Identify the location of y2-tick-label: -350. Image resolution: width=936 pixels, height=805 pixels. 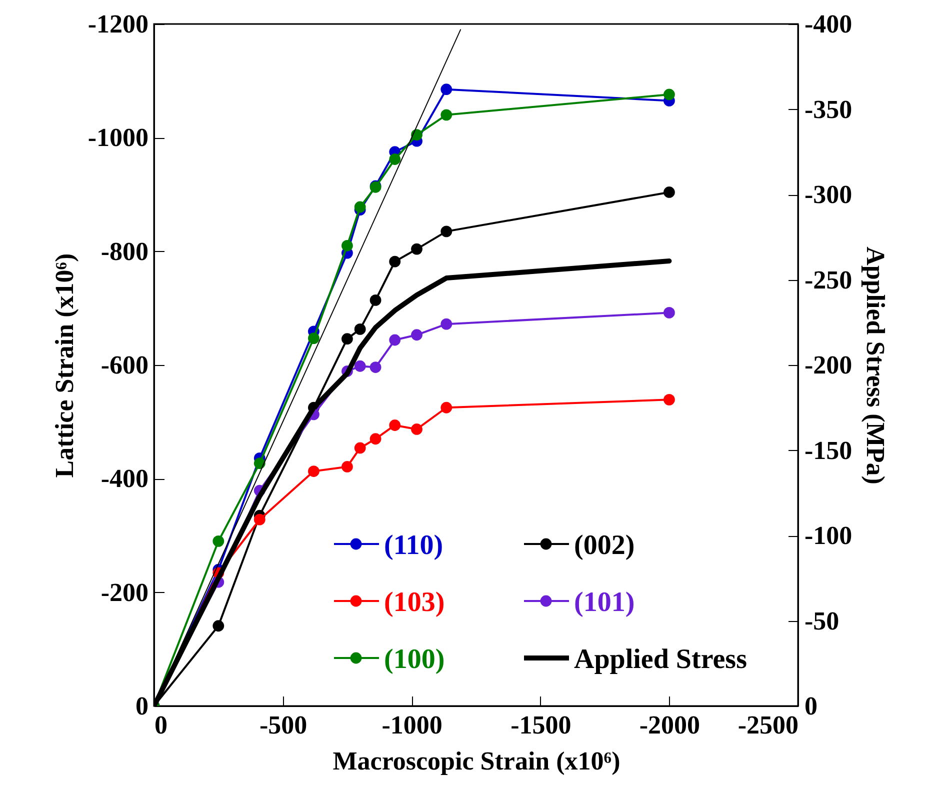
(828, 109).